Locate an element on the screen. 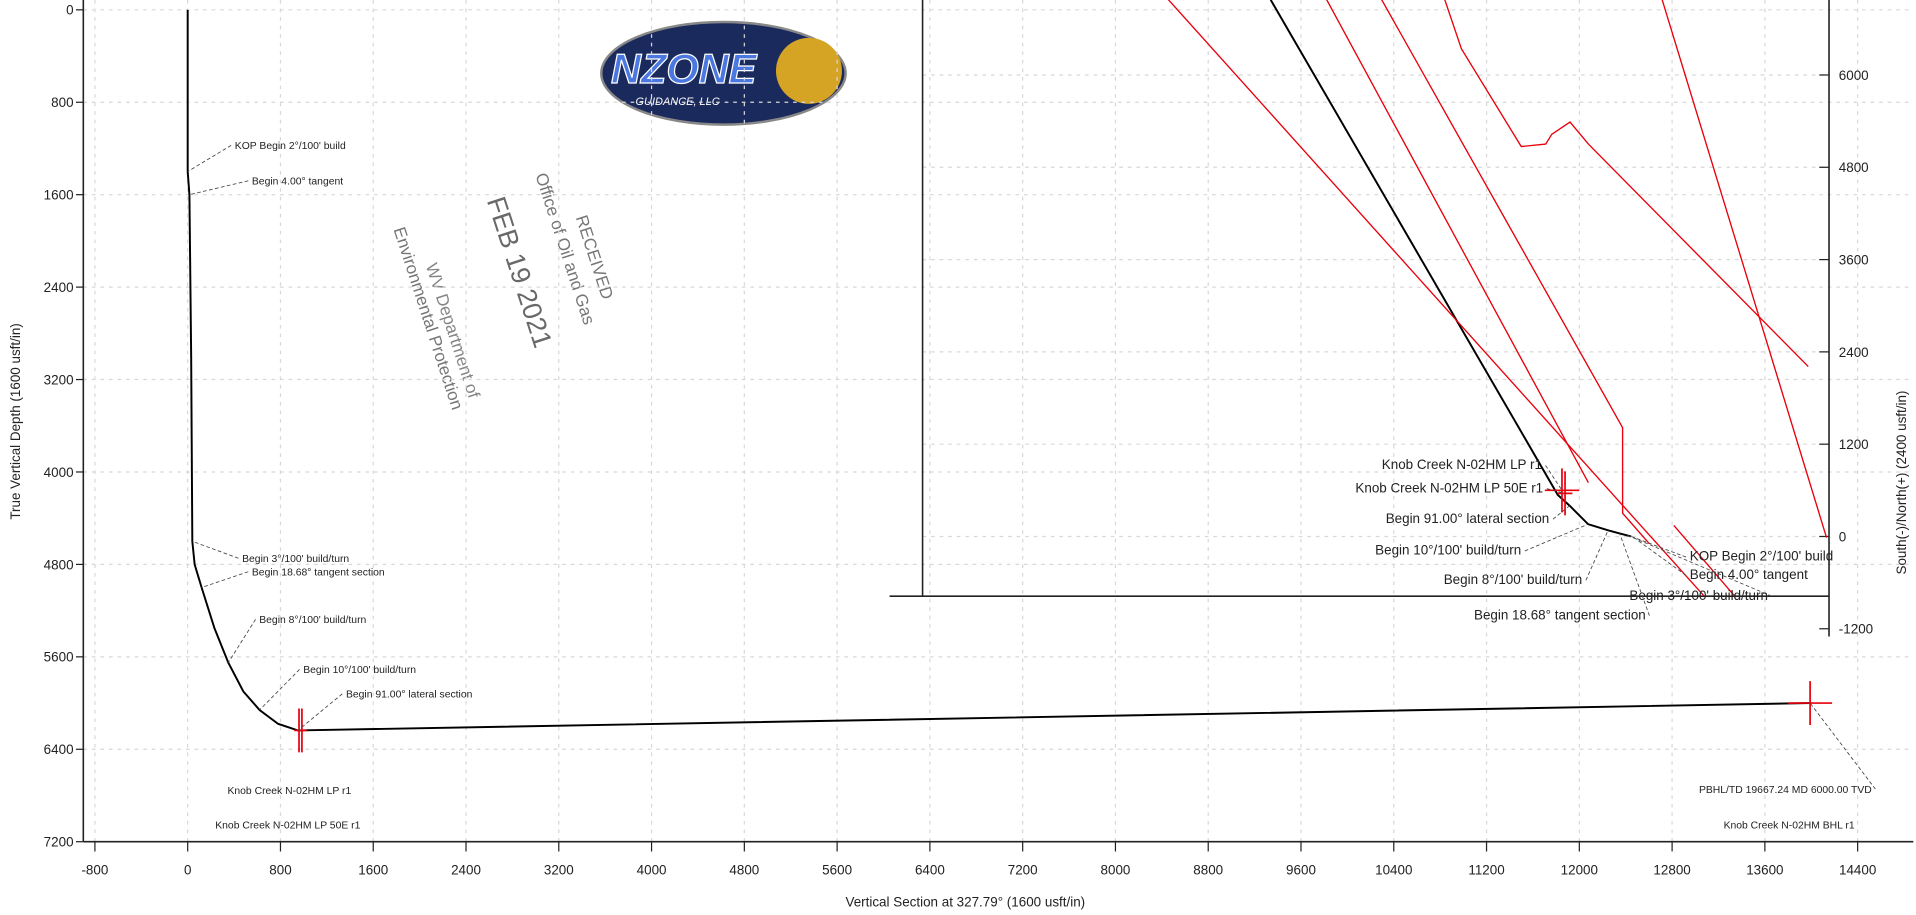  logo: NZONE GUIDANCE, LLC is located at coordinates (723, 73).